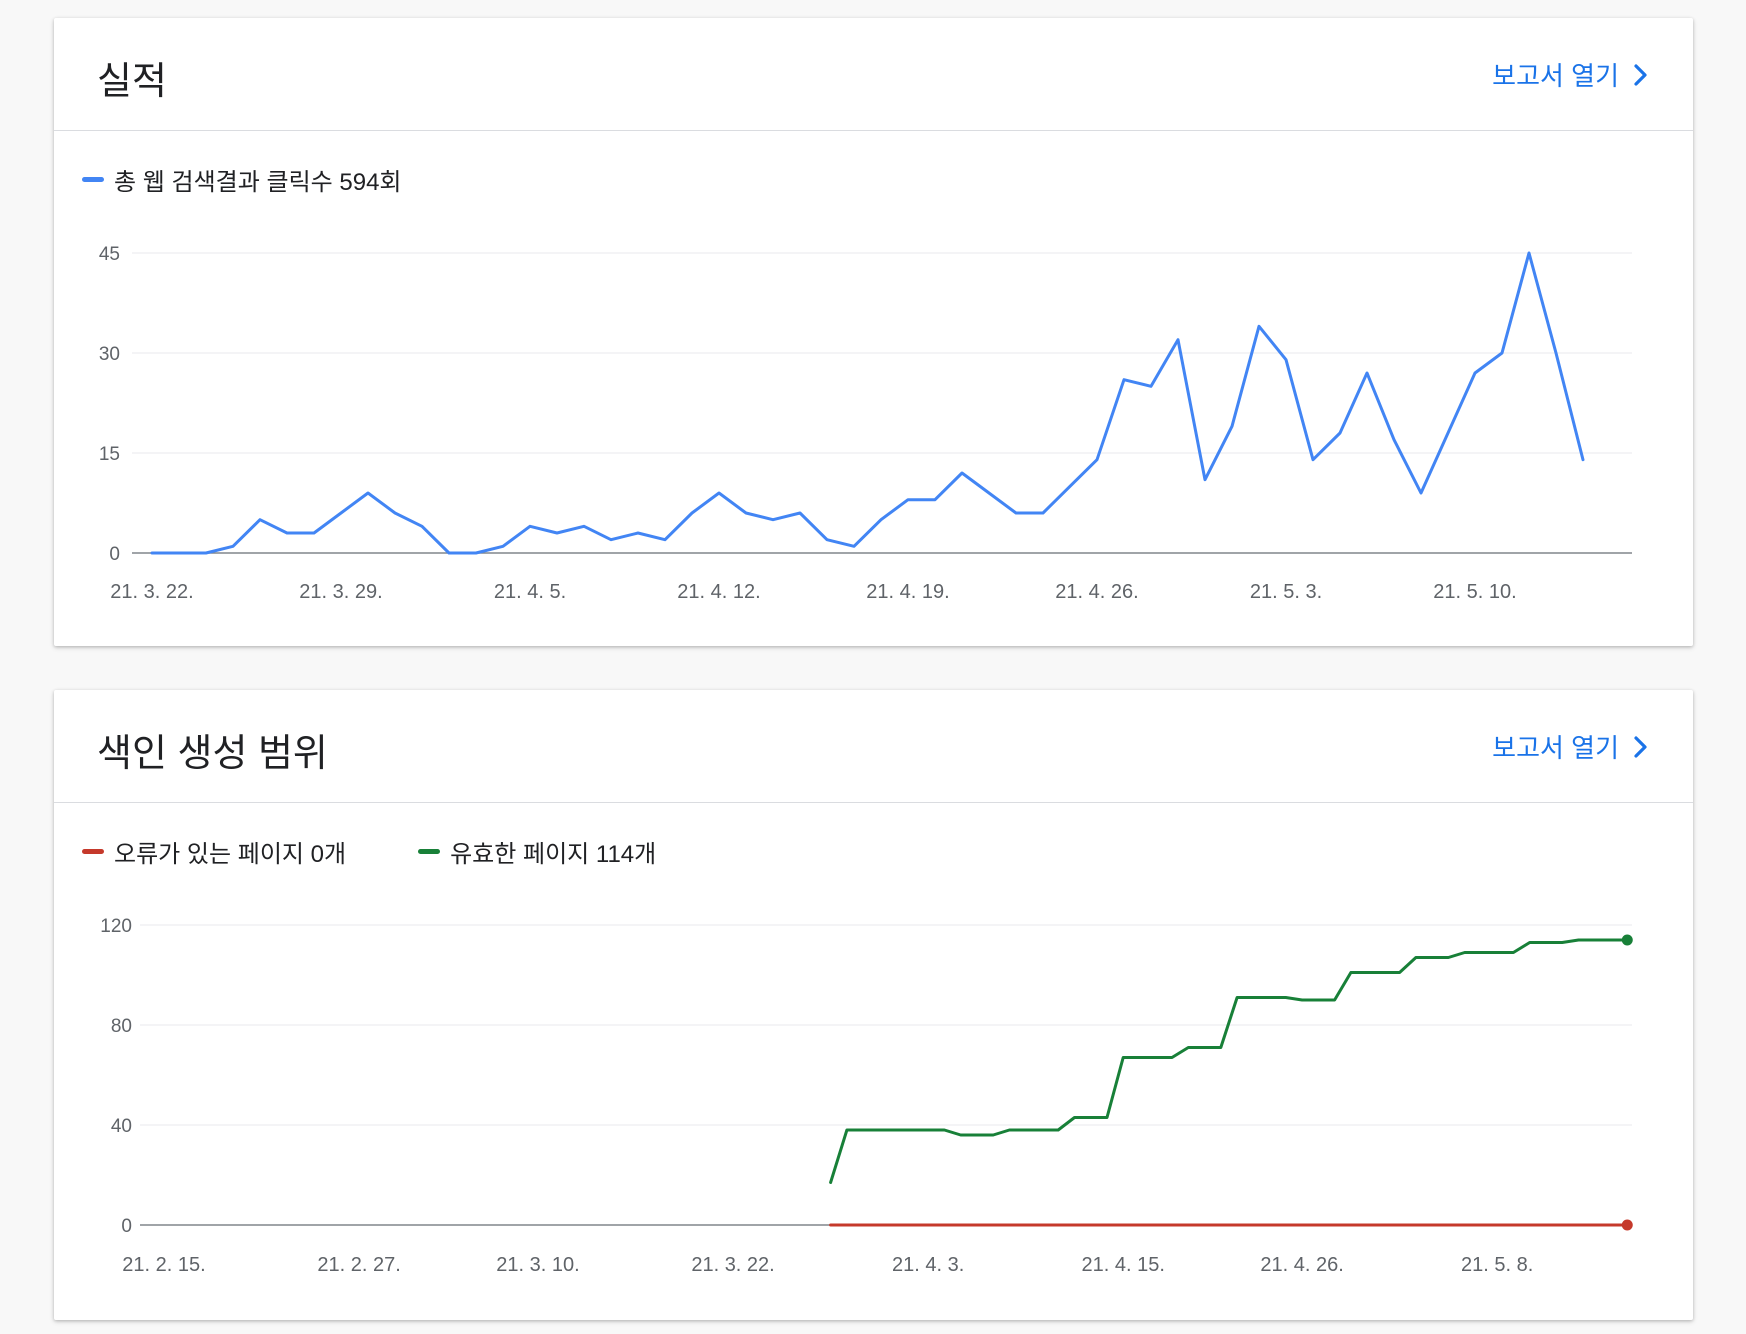 The width and height of the screenshot is (1746, 1334). What do you see at coordinates (340, 592) in the screenshot?
I see `x-tick-label: 21. 3. 29.` at bounding box center [340, 592].